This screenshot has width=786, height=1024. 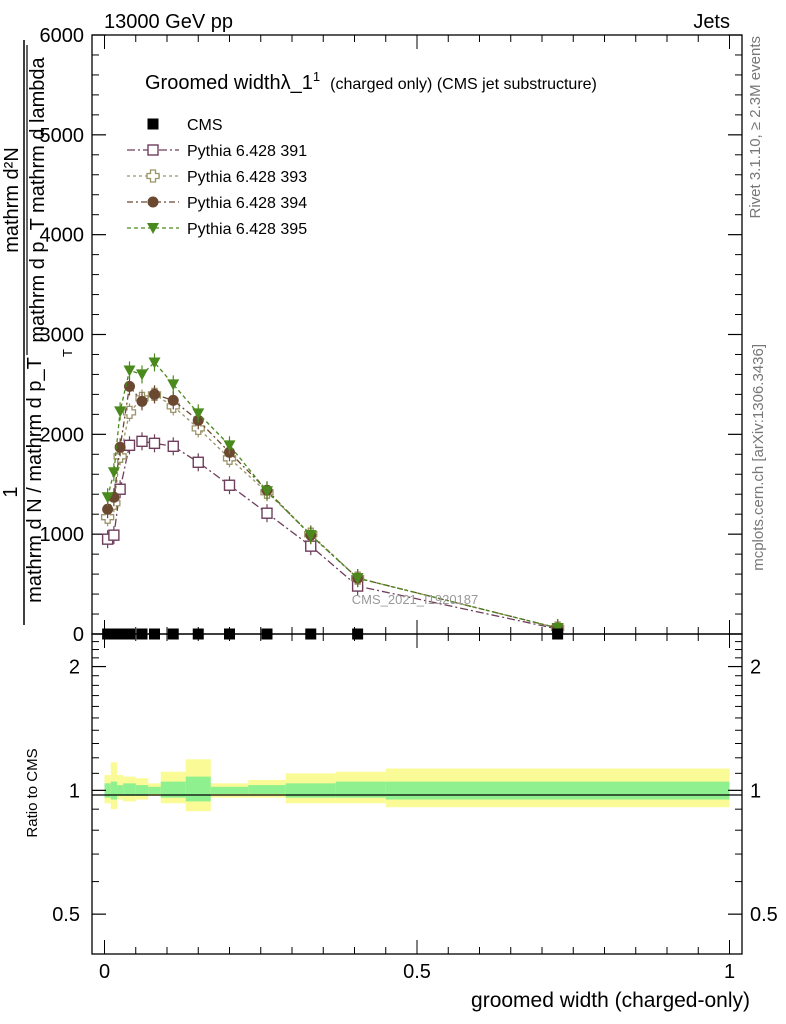 I want to click on main-ytick-label: 4000, so click(x=62, y=236).